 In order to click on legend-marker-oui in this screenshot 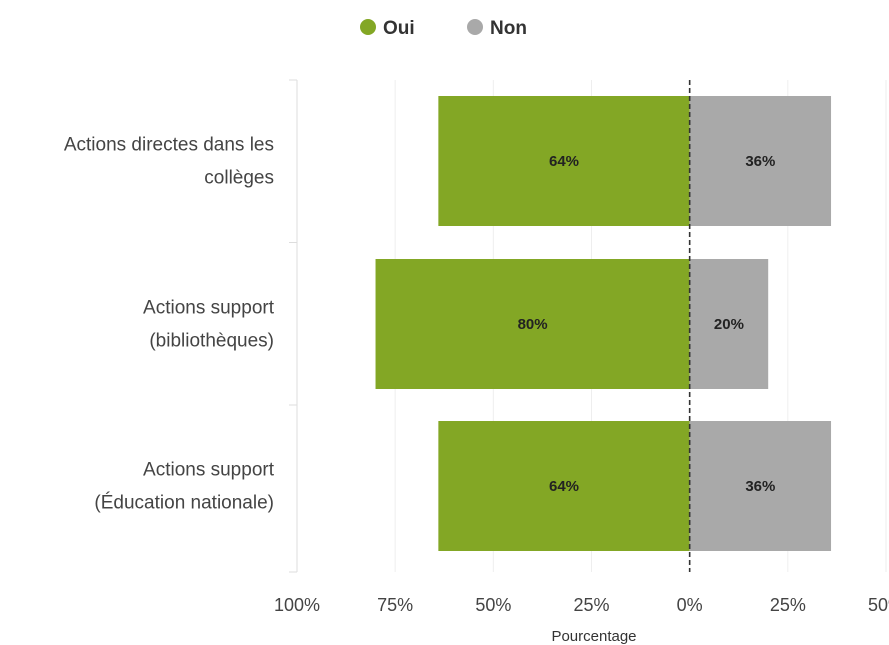, I will do `click(368, 27)`.